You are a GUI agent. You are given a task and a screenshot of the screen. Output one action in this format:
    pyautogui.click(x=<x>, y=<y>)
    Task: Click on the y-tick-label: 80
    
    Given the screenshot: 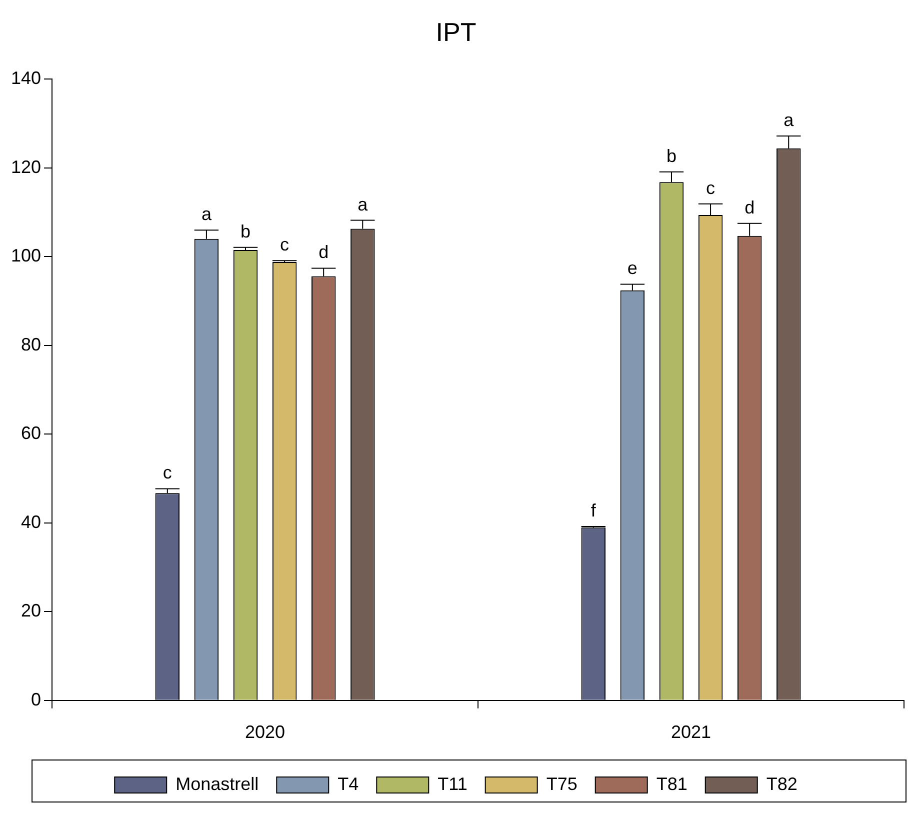 What is the action you would take?
    pyautogui.click(x=31, y=344)
    